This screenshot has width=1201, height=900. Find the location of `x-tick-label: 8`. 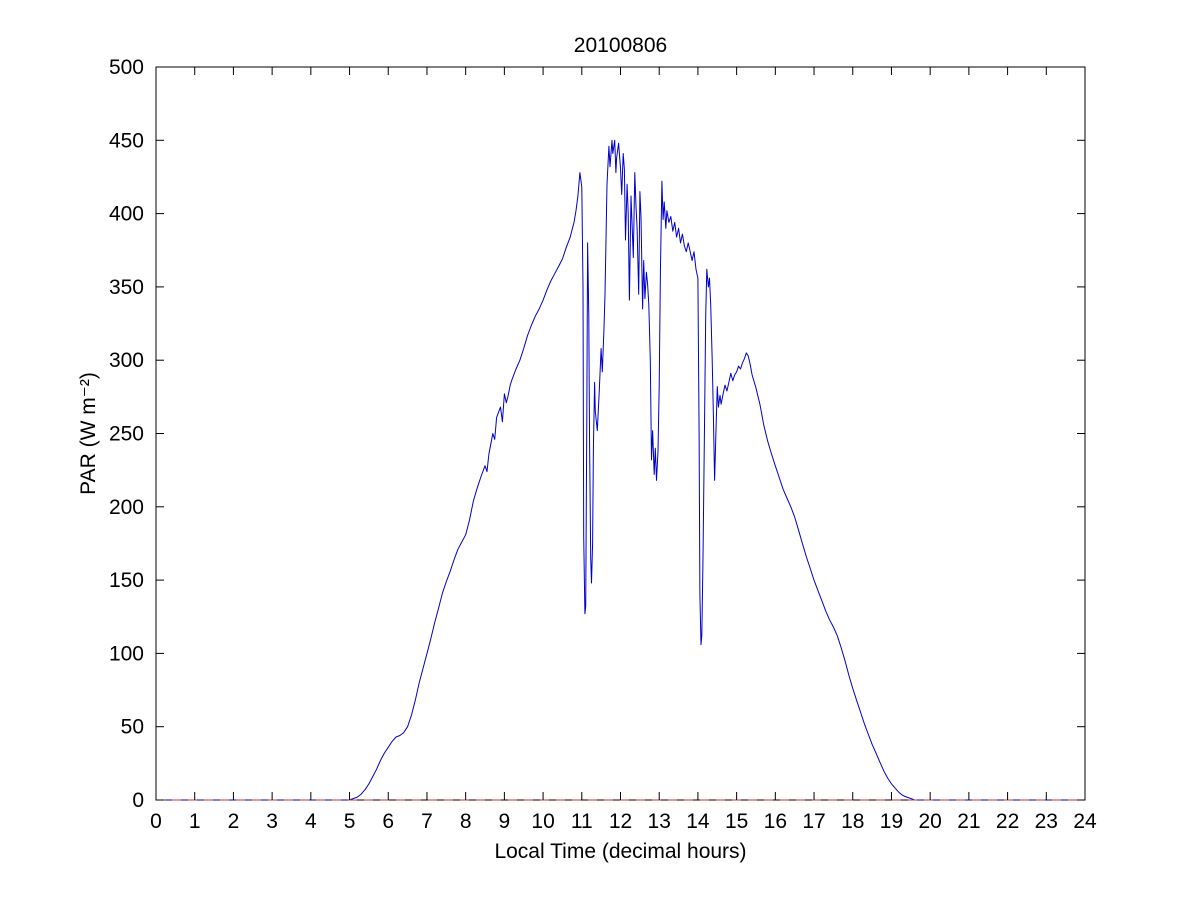

x-tick-label: 8 is located at coordinates (466, 821).